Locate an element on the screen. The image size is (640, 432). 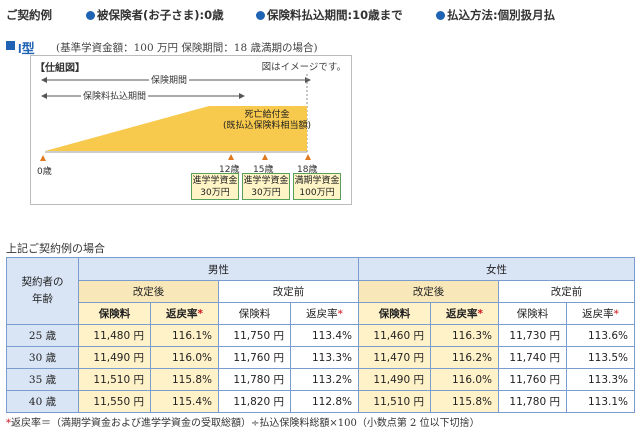
gender-header-female: 女性 is located at coordinates (496, 269).